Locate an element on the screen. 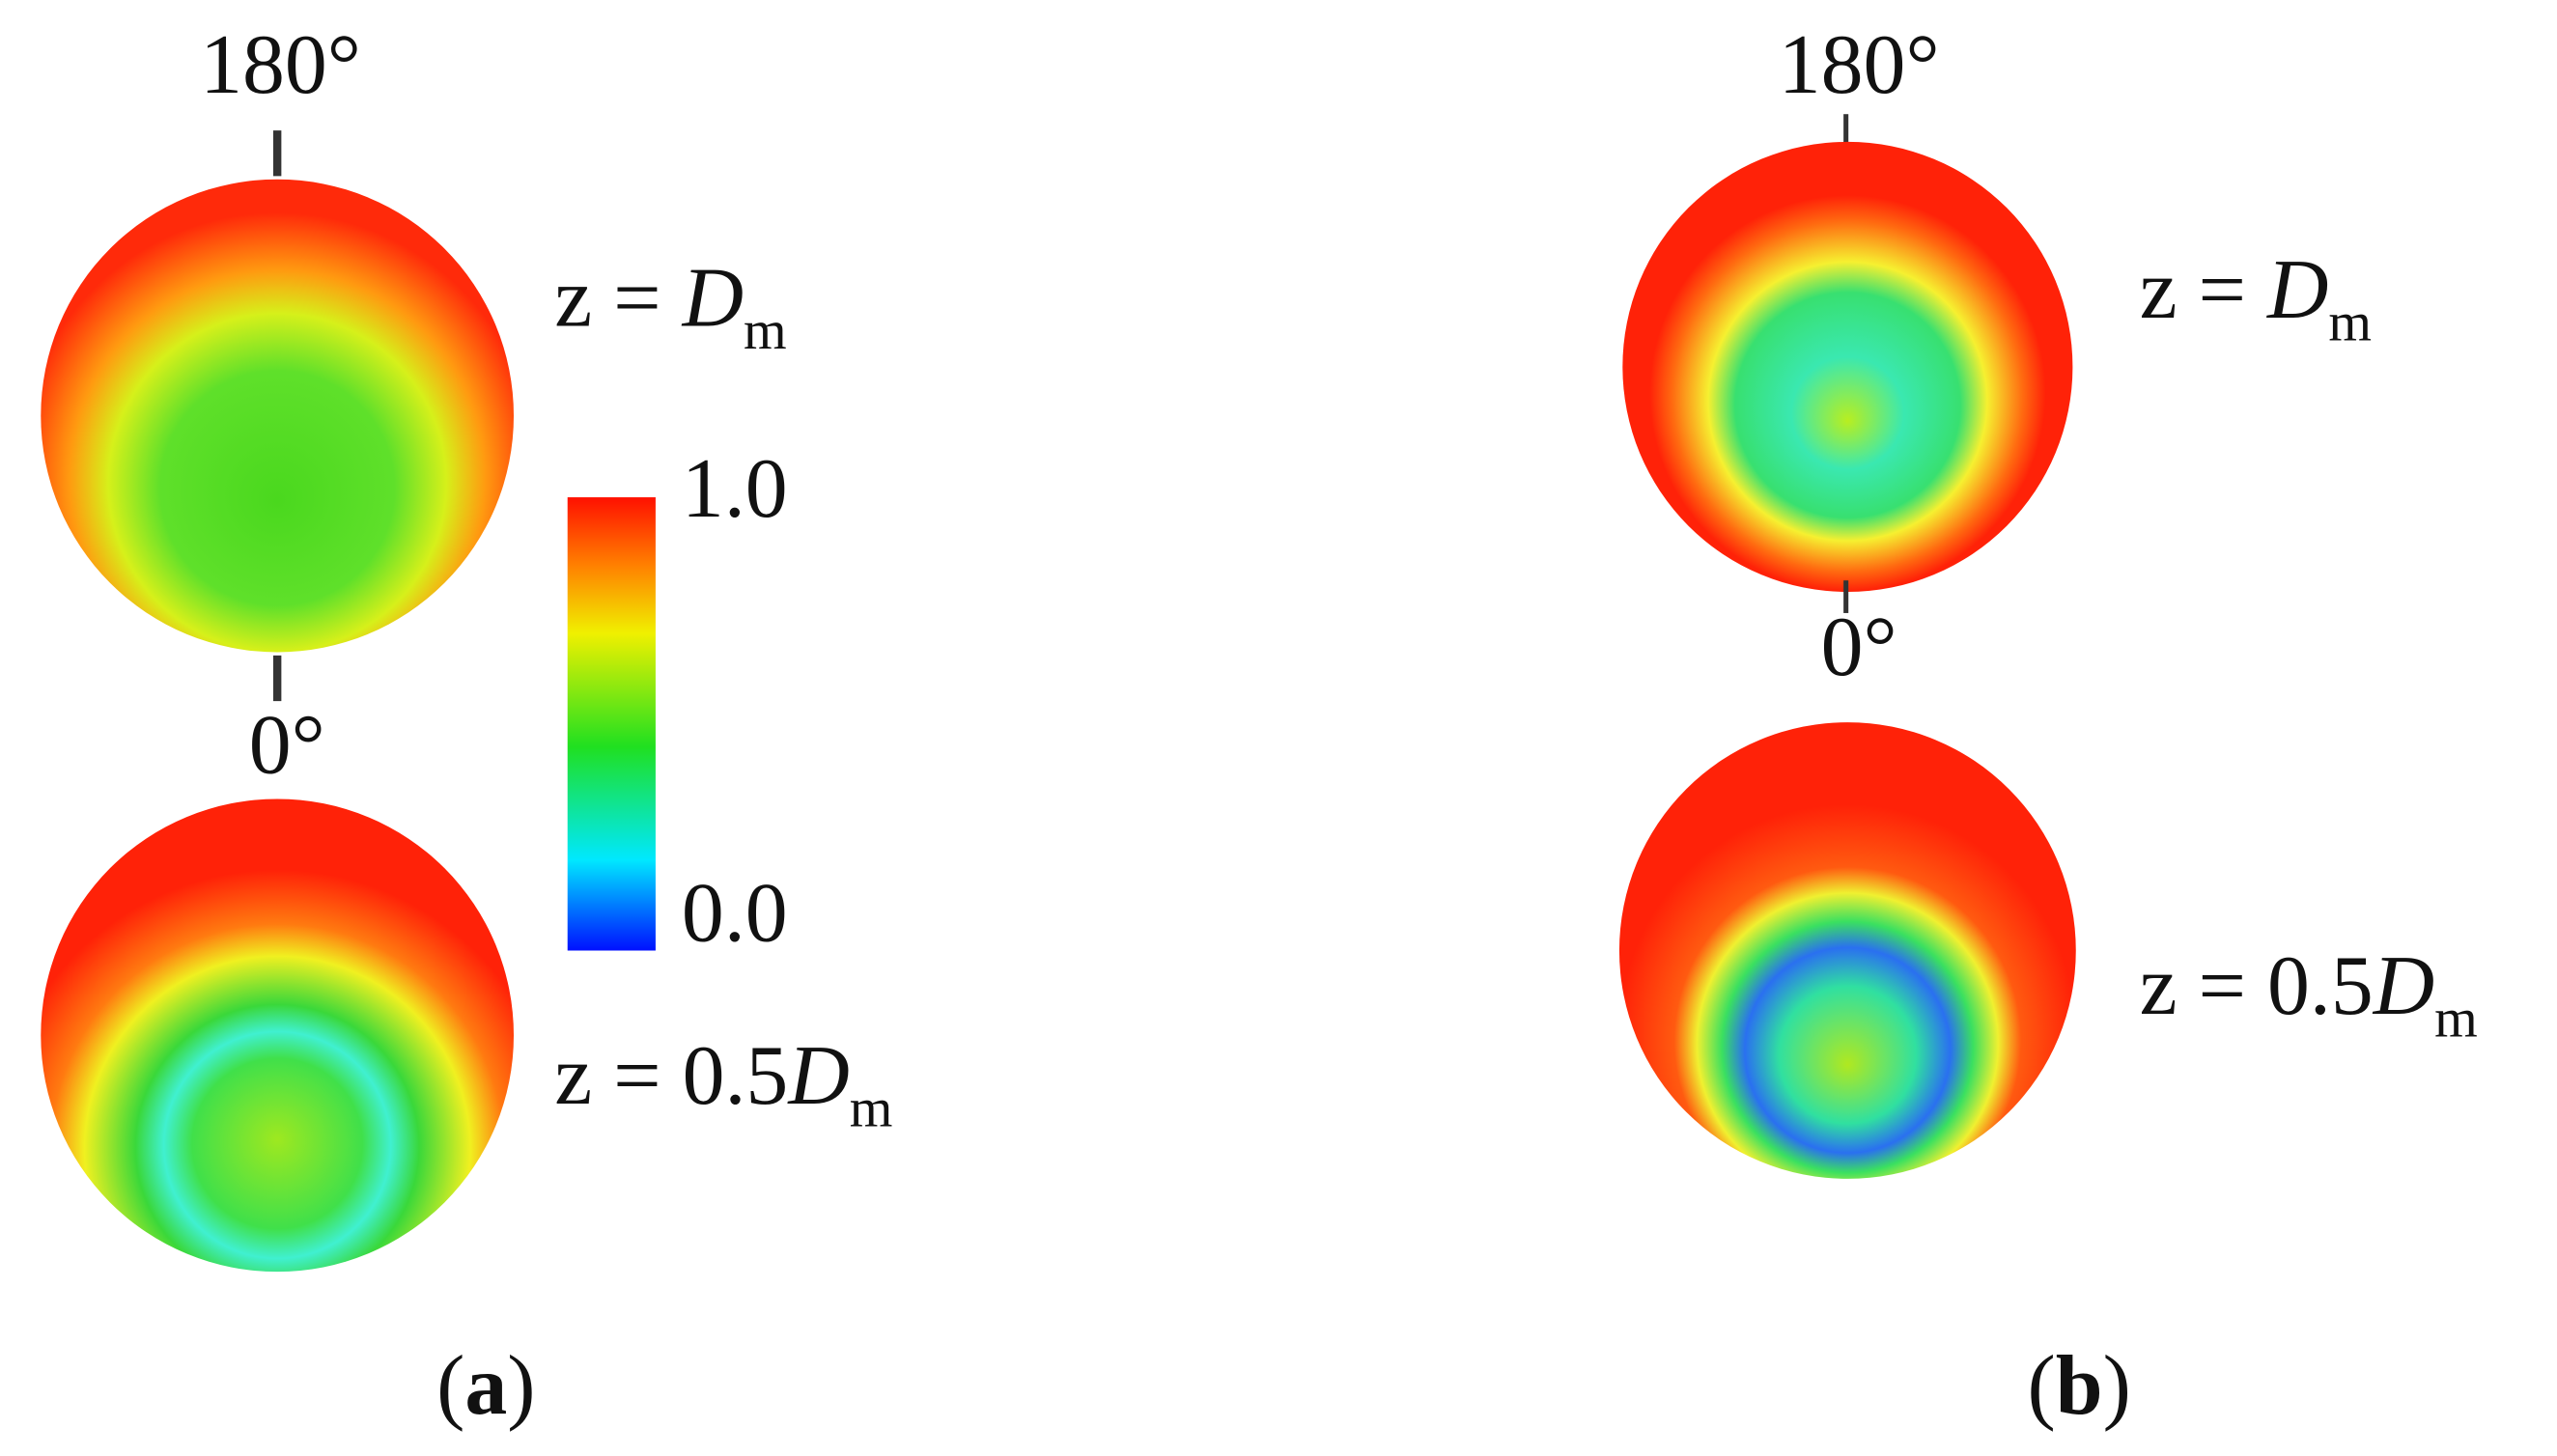 This screenshot has height=1456, width=2557. panel-caption: (b) is located at coordinates (2078, 1385).